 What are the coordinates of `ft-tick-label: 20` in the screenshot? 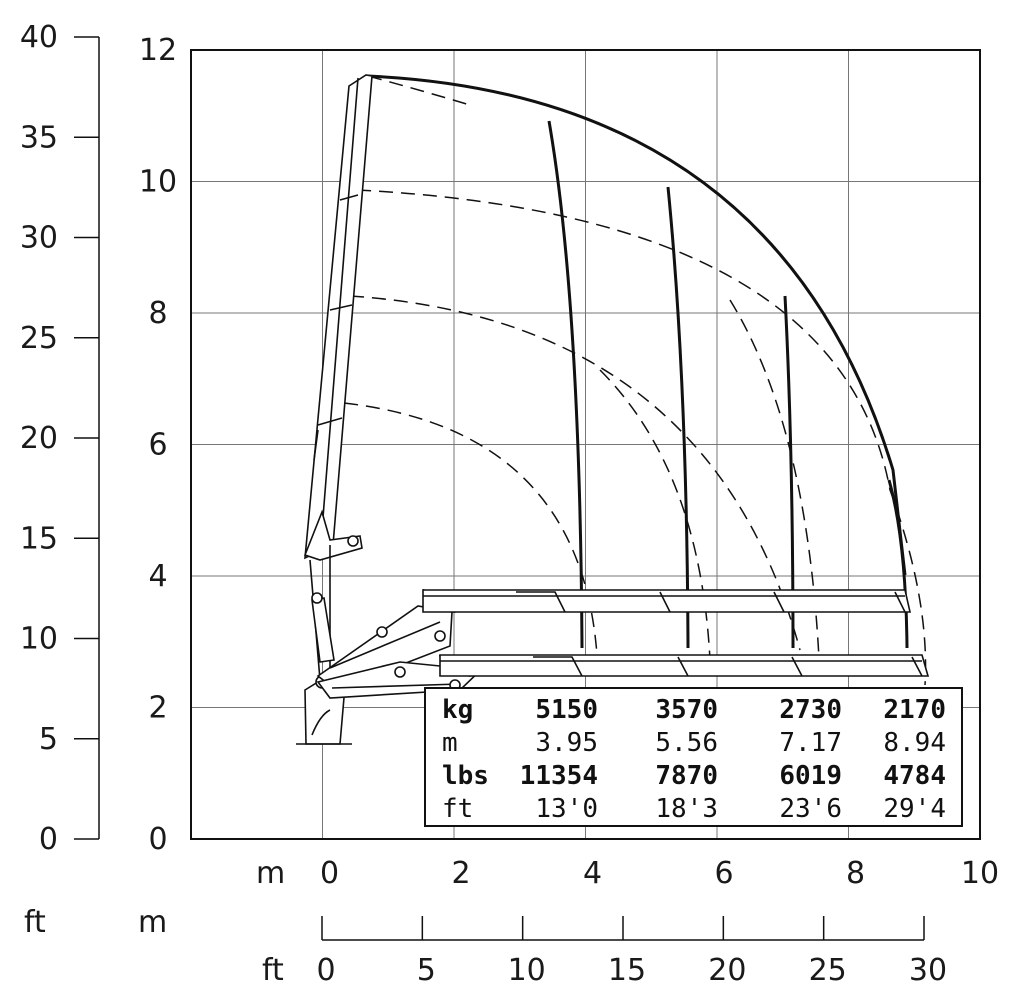 It's located at (39, 438).